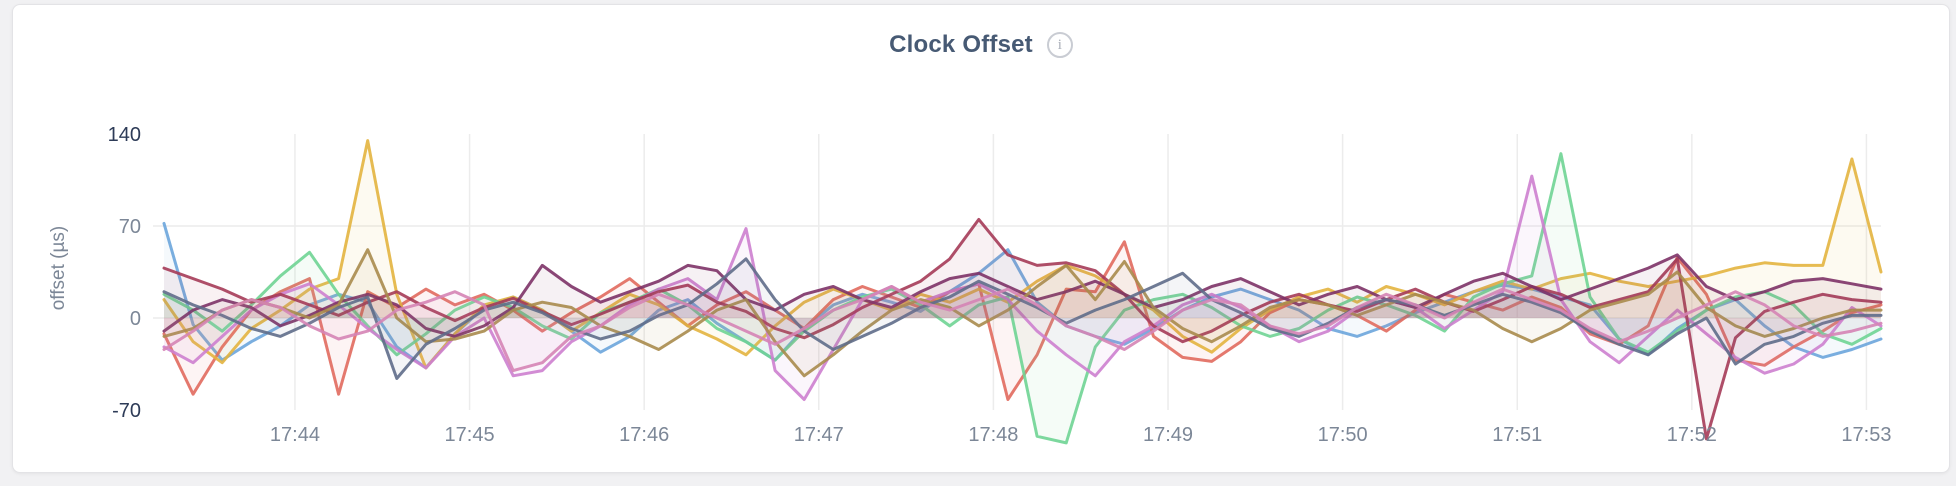  Describe the element at coordinates (819, 435) in the screenshot. I see `x-tick-label: 17:47` at that location.